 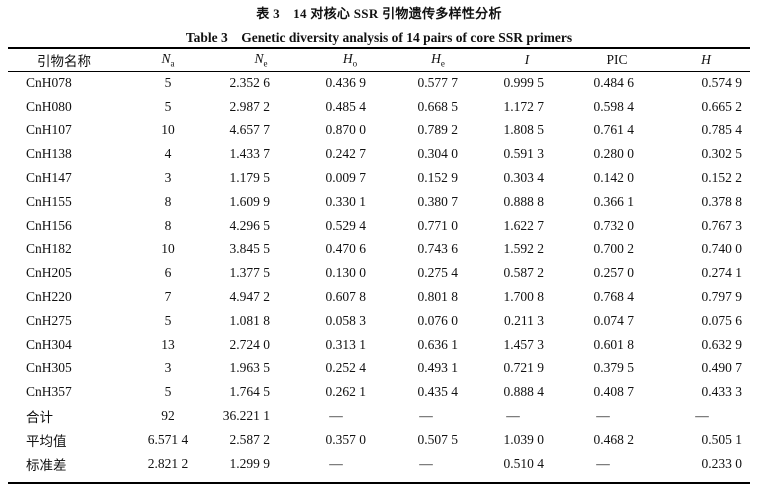 I want to click on value-cell: 7, so click(x=168, y=297).